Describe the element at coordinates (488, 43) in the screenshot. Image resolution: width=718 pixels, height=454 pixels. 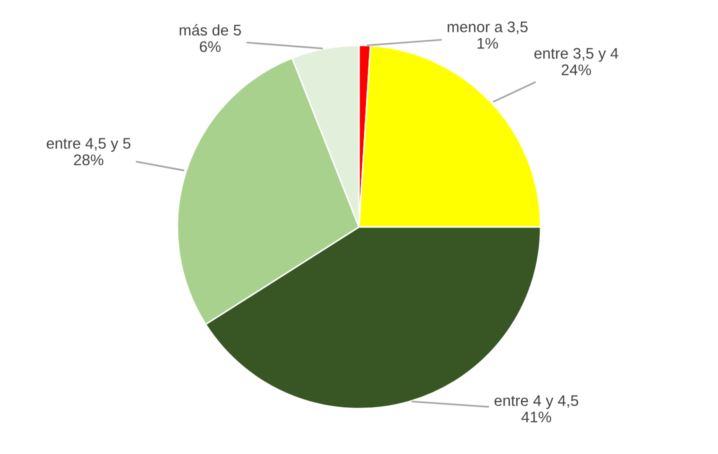
I see `data-label: 1%` at that location.